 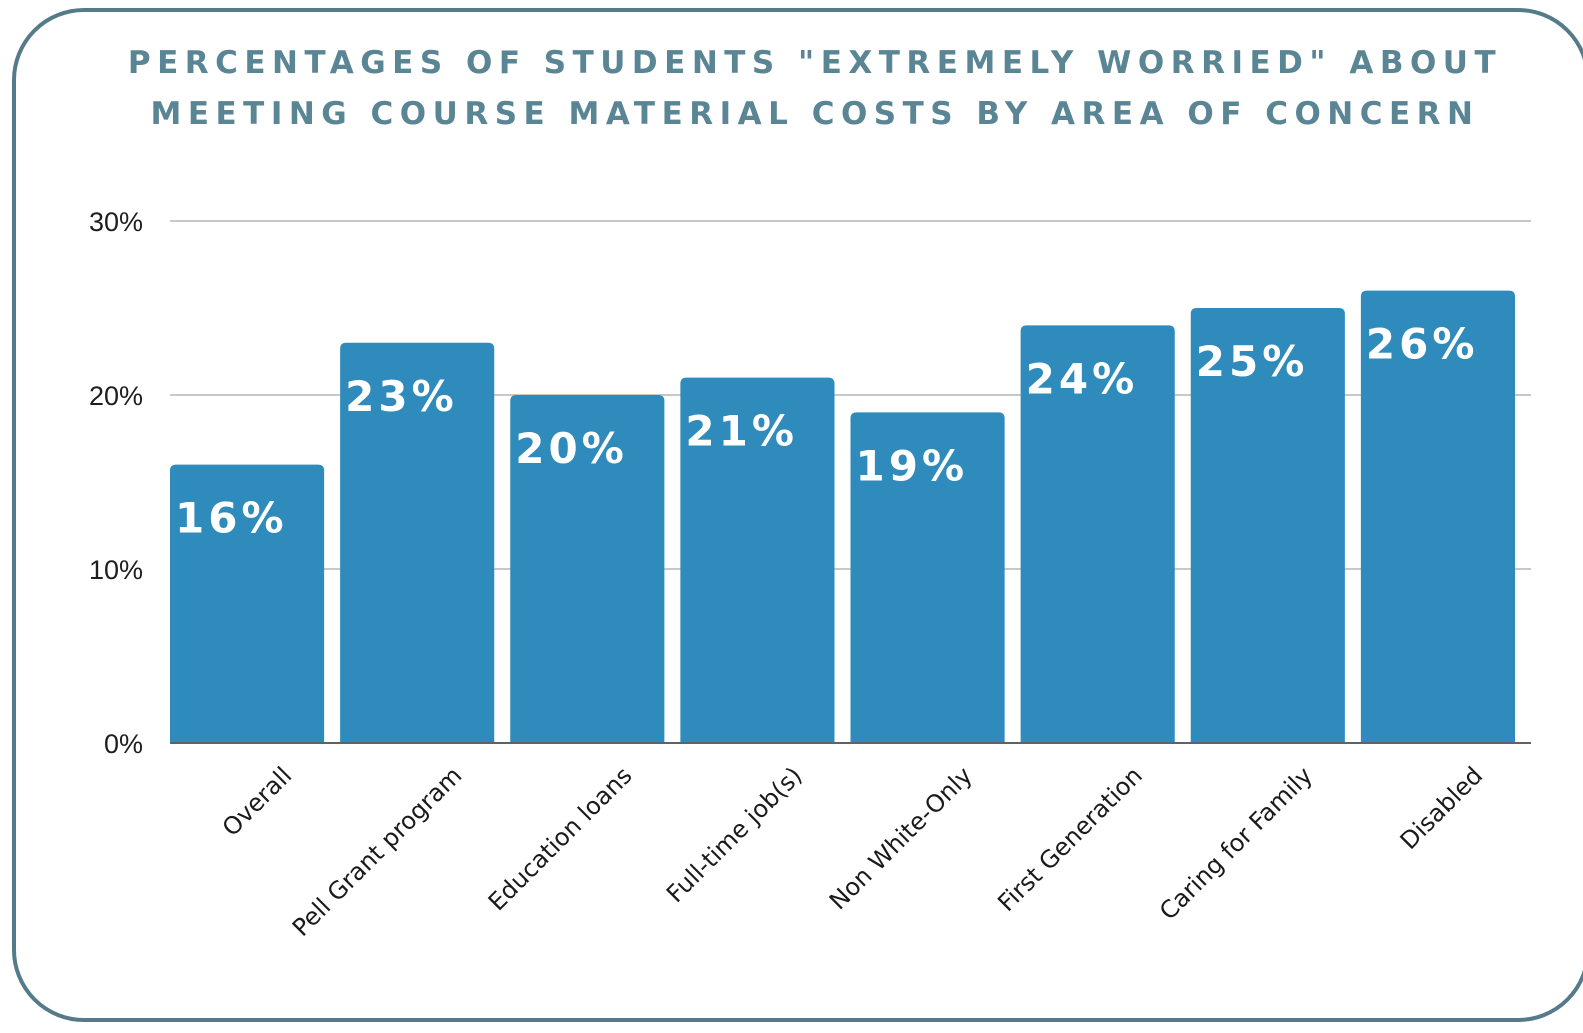 I want to click on data-label: 23%, so click(x=401, y=396).